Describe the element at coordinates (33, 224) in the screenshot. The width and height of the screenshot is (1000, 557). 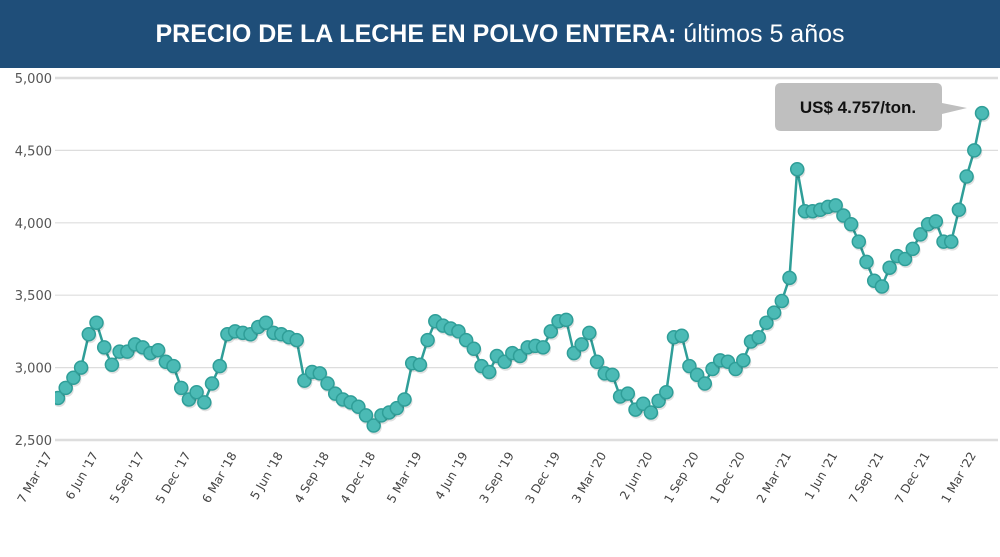
I see `y-tick-label: 4,000` at that location.